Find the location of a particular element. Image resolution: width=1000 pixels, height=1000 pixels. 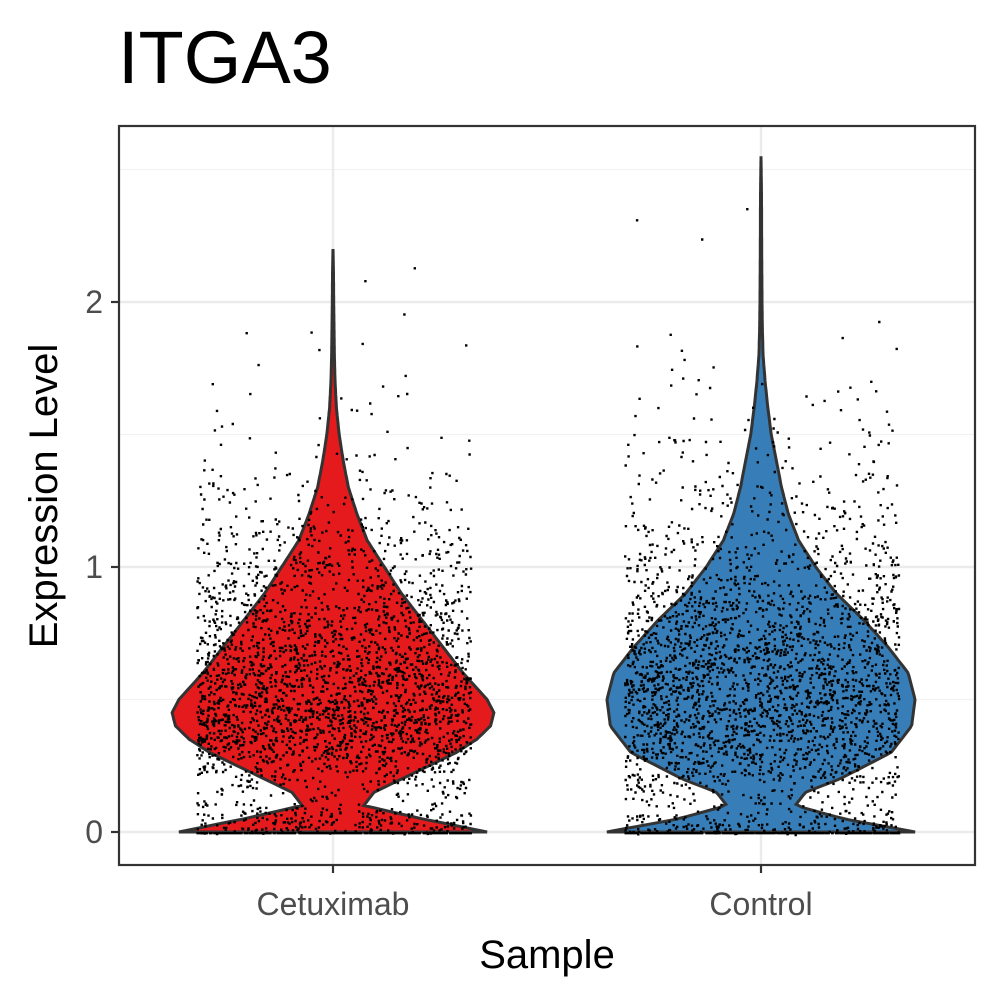

x-tick-label: Cetuximab is located at coordinates (333, 904).